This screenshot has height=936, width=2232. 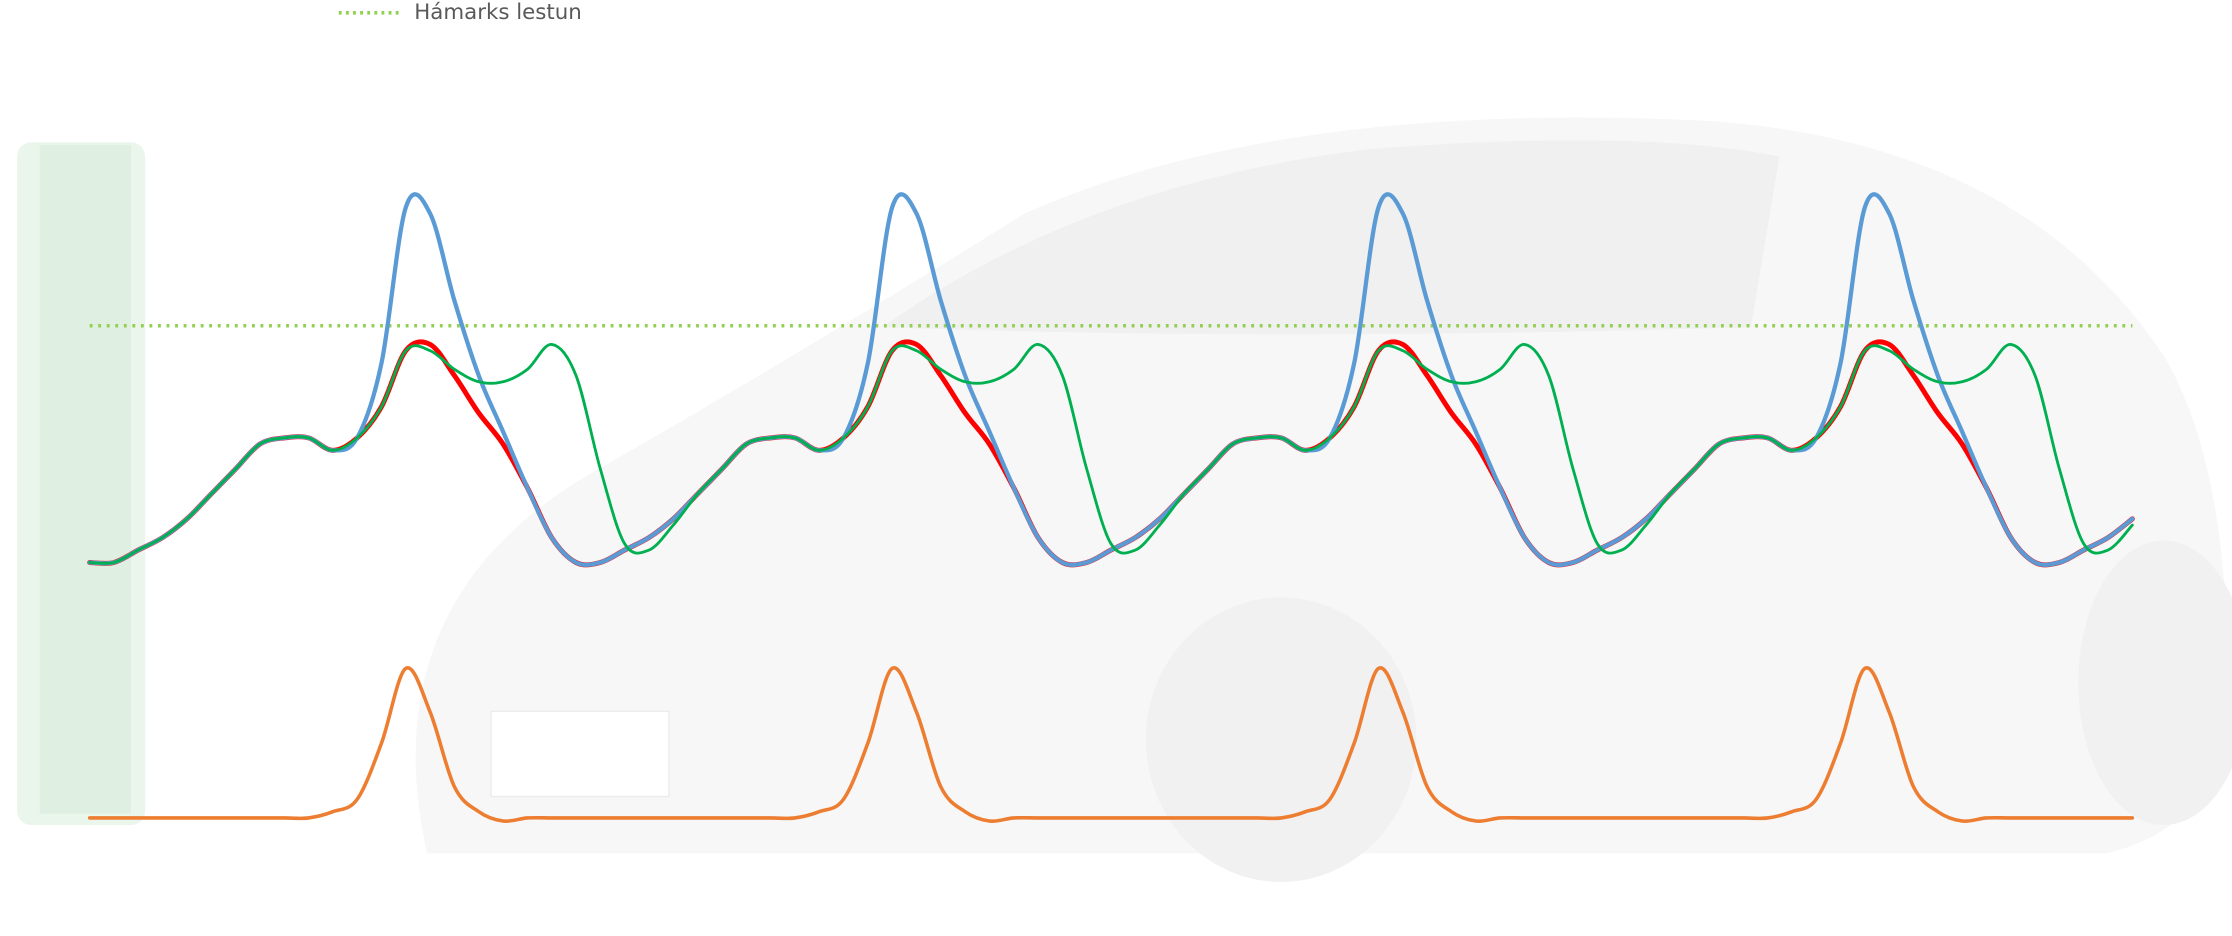 What do you see at coordinates (580, 754) in the screenshot?
I see `plate` at bounding box center [580, 754].